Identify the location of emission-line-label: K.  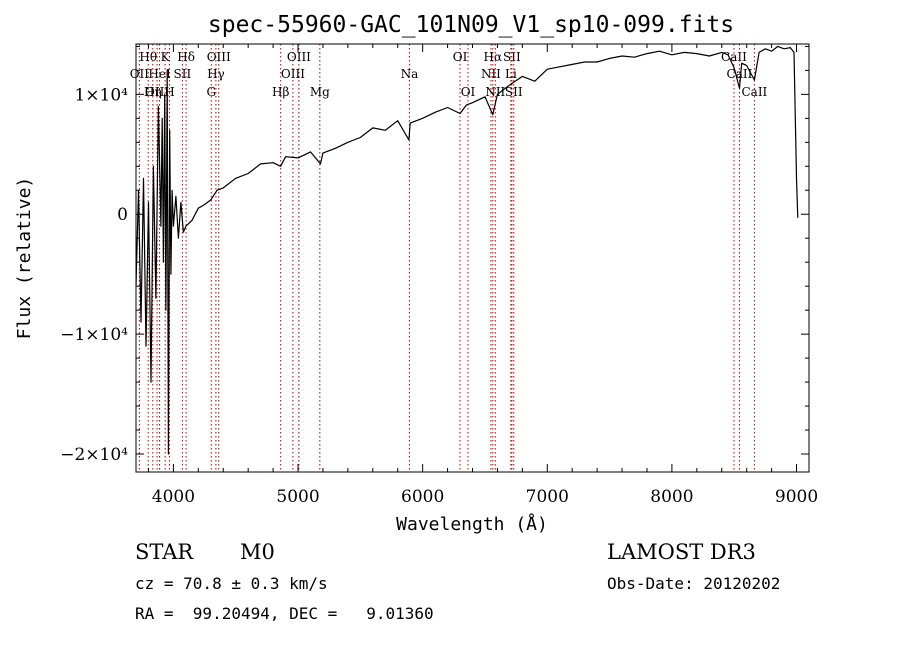
(166, 57).